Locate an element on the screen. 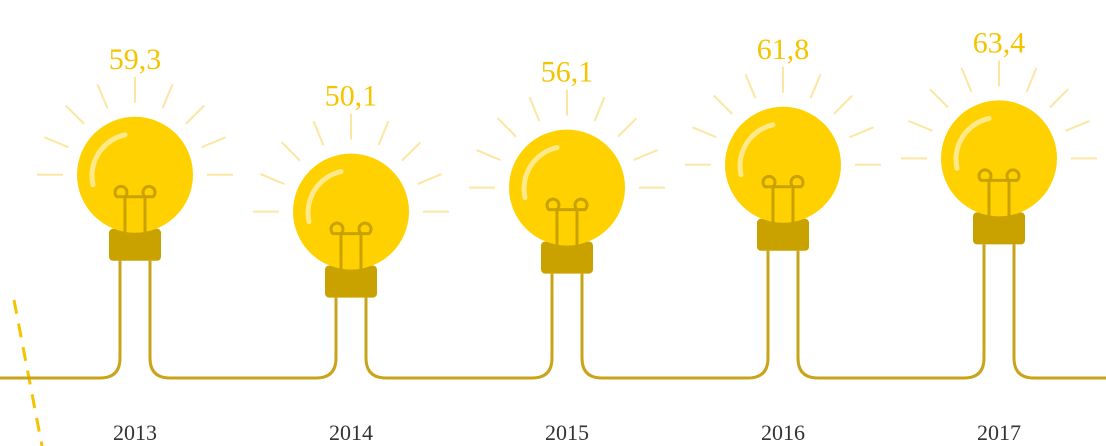 The image size is (1106, 446). x-tick-label: 2015 is located at coordinates (567, 432).